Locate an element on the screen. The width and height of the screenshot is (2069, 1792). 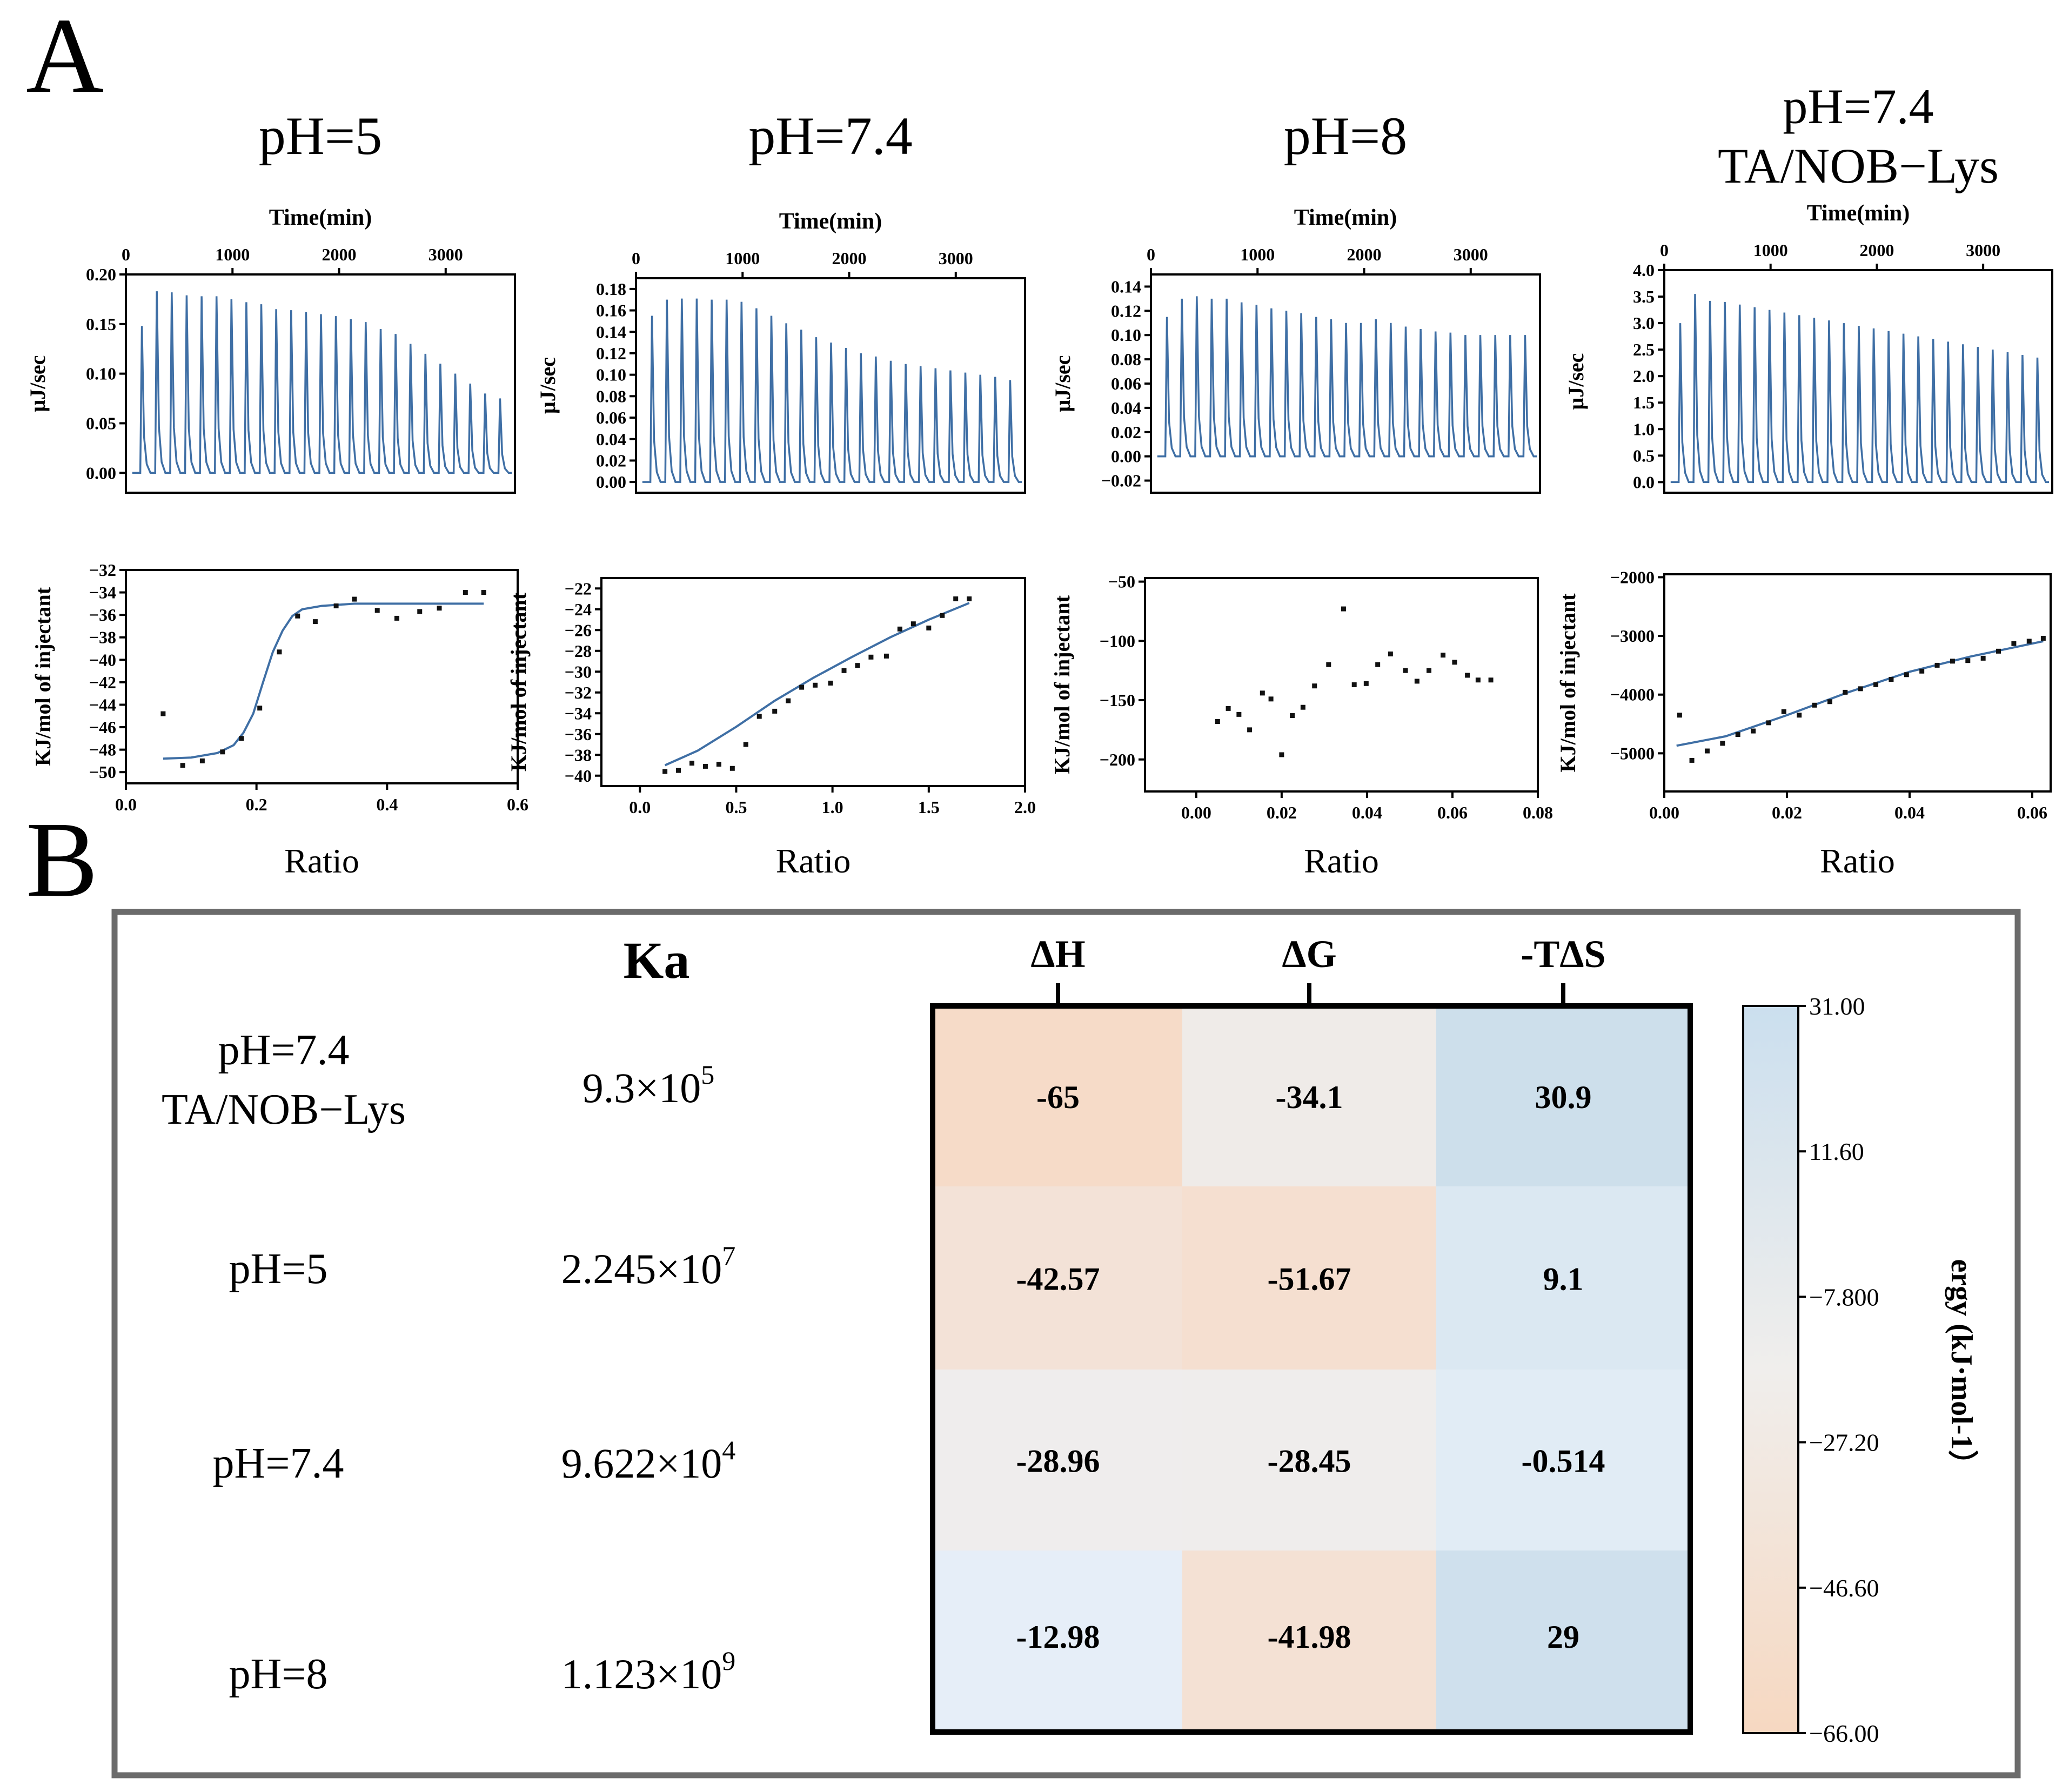
y-tick-label: −48 is located at coordinates (102, 750).